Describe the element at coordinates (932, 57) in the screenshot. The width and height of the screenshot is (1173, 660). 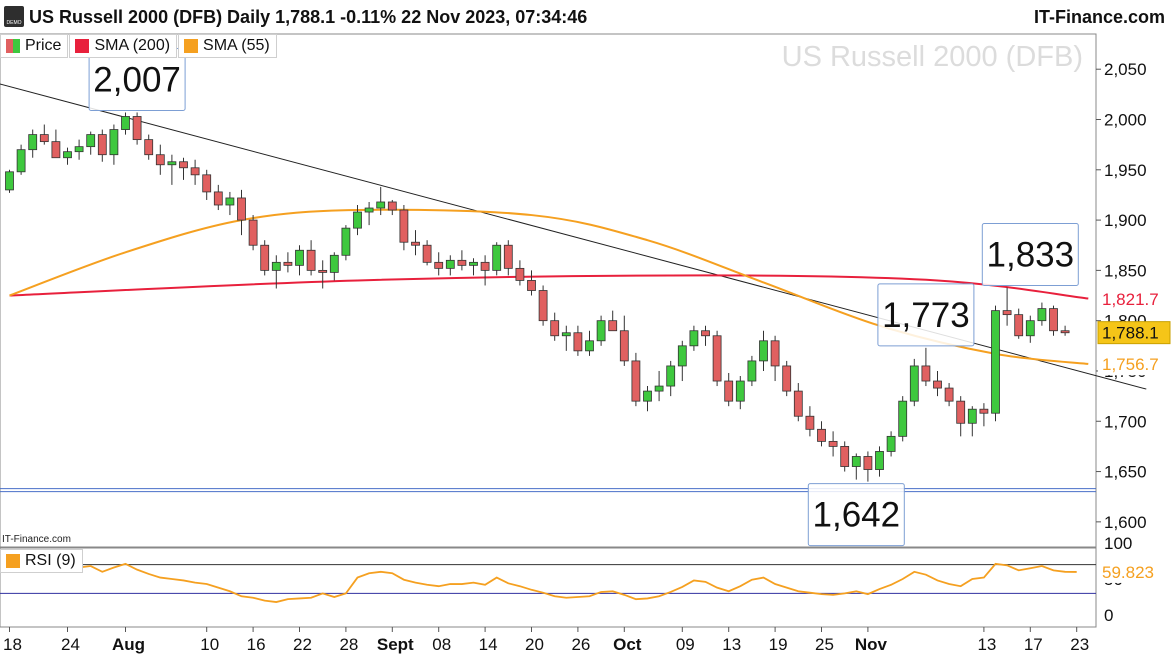
I see `chart-watermark: US Russell 2000 (DFB)` at that location.